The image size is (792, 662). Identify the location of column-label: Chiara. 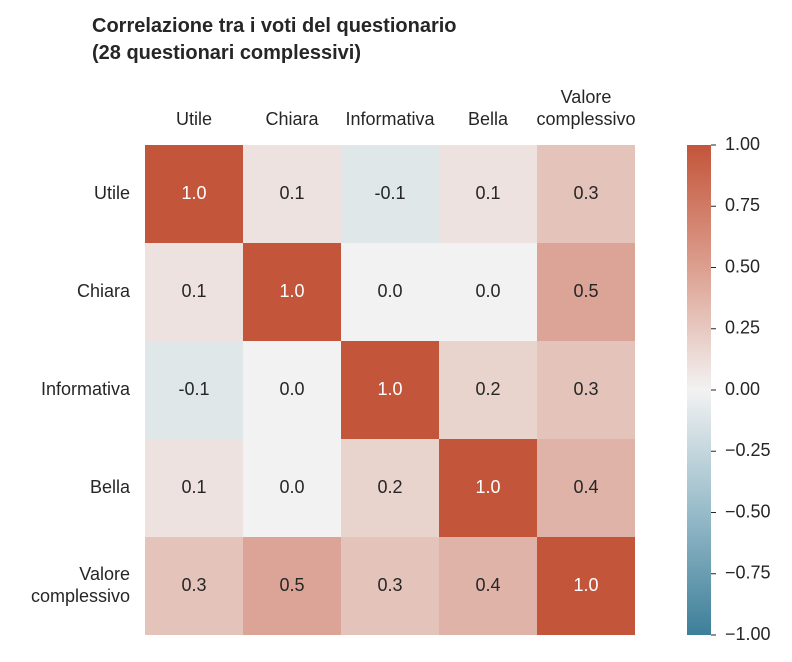
(292, 119).